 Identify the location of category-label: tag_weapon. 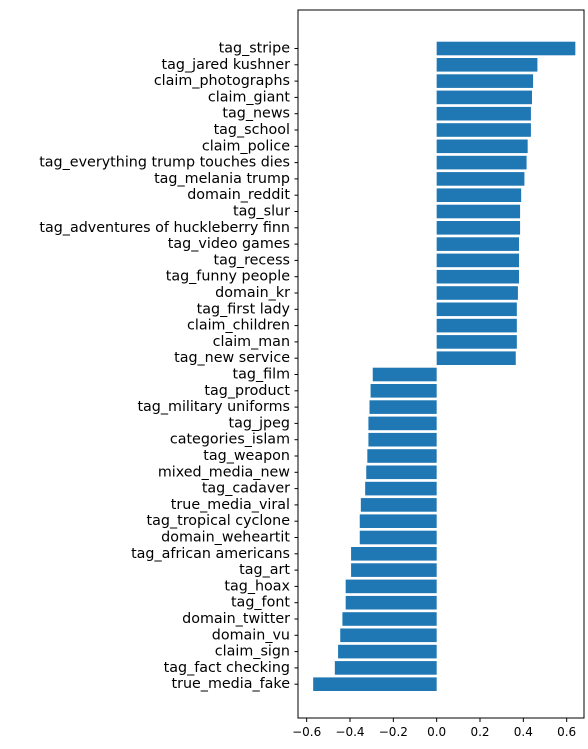
(246, 456).